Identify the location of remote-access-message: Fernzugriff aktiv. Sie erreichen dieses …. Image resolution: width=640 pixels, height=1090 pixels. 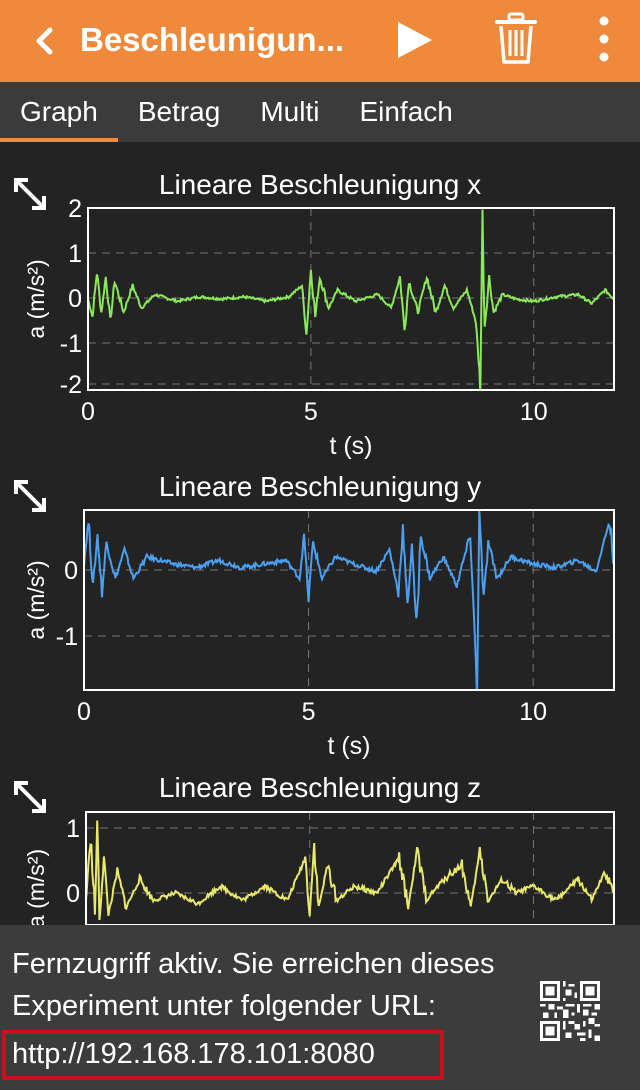
(253, 985).